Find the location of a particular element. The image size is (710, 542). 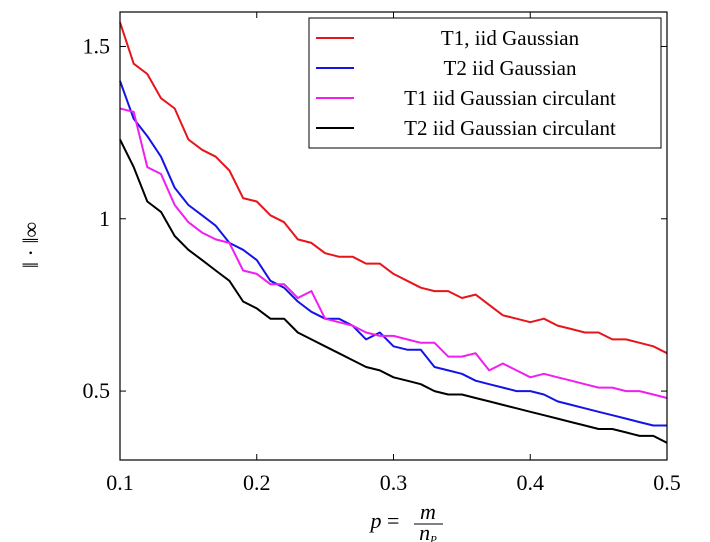

x-axis-fraction: m nP is located at coordinates (428, 520).